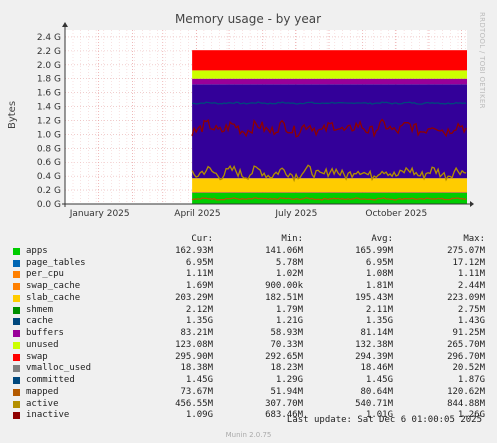 The image size is (497, 443). Describe the element at coordinates (49, 163) in the screenshot. I see `y-tick-label: 0.6 G` at that location.